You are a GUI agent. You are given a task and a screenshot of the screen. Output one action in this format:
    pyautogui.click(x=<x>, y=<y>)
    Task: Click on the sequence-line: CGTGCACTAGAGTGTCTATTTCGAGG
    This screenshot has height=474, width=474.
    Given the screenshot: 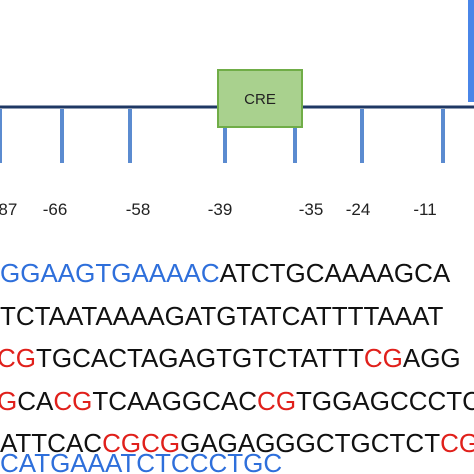 What is the action you would take?
    pyautogui.click(x=230, y=358)
    